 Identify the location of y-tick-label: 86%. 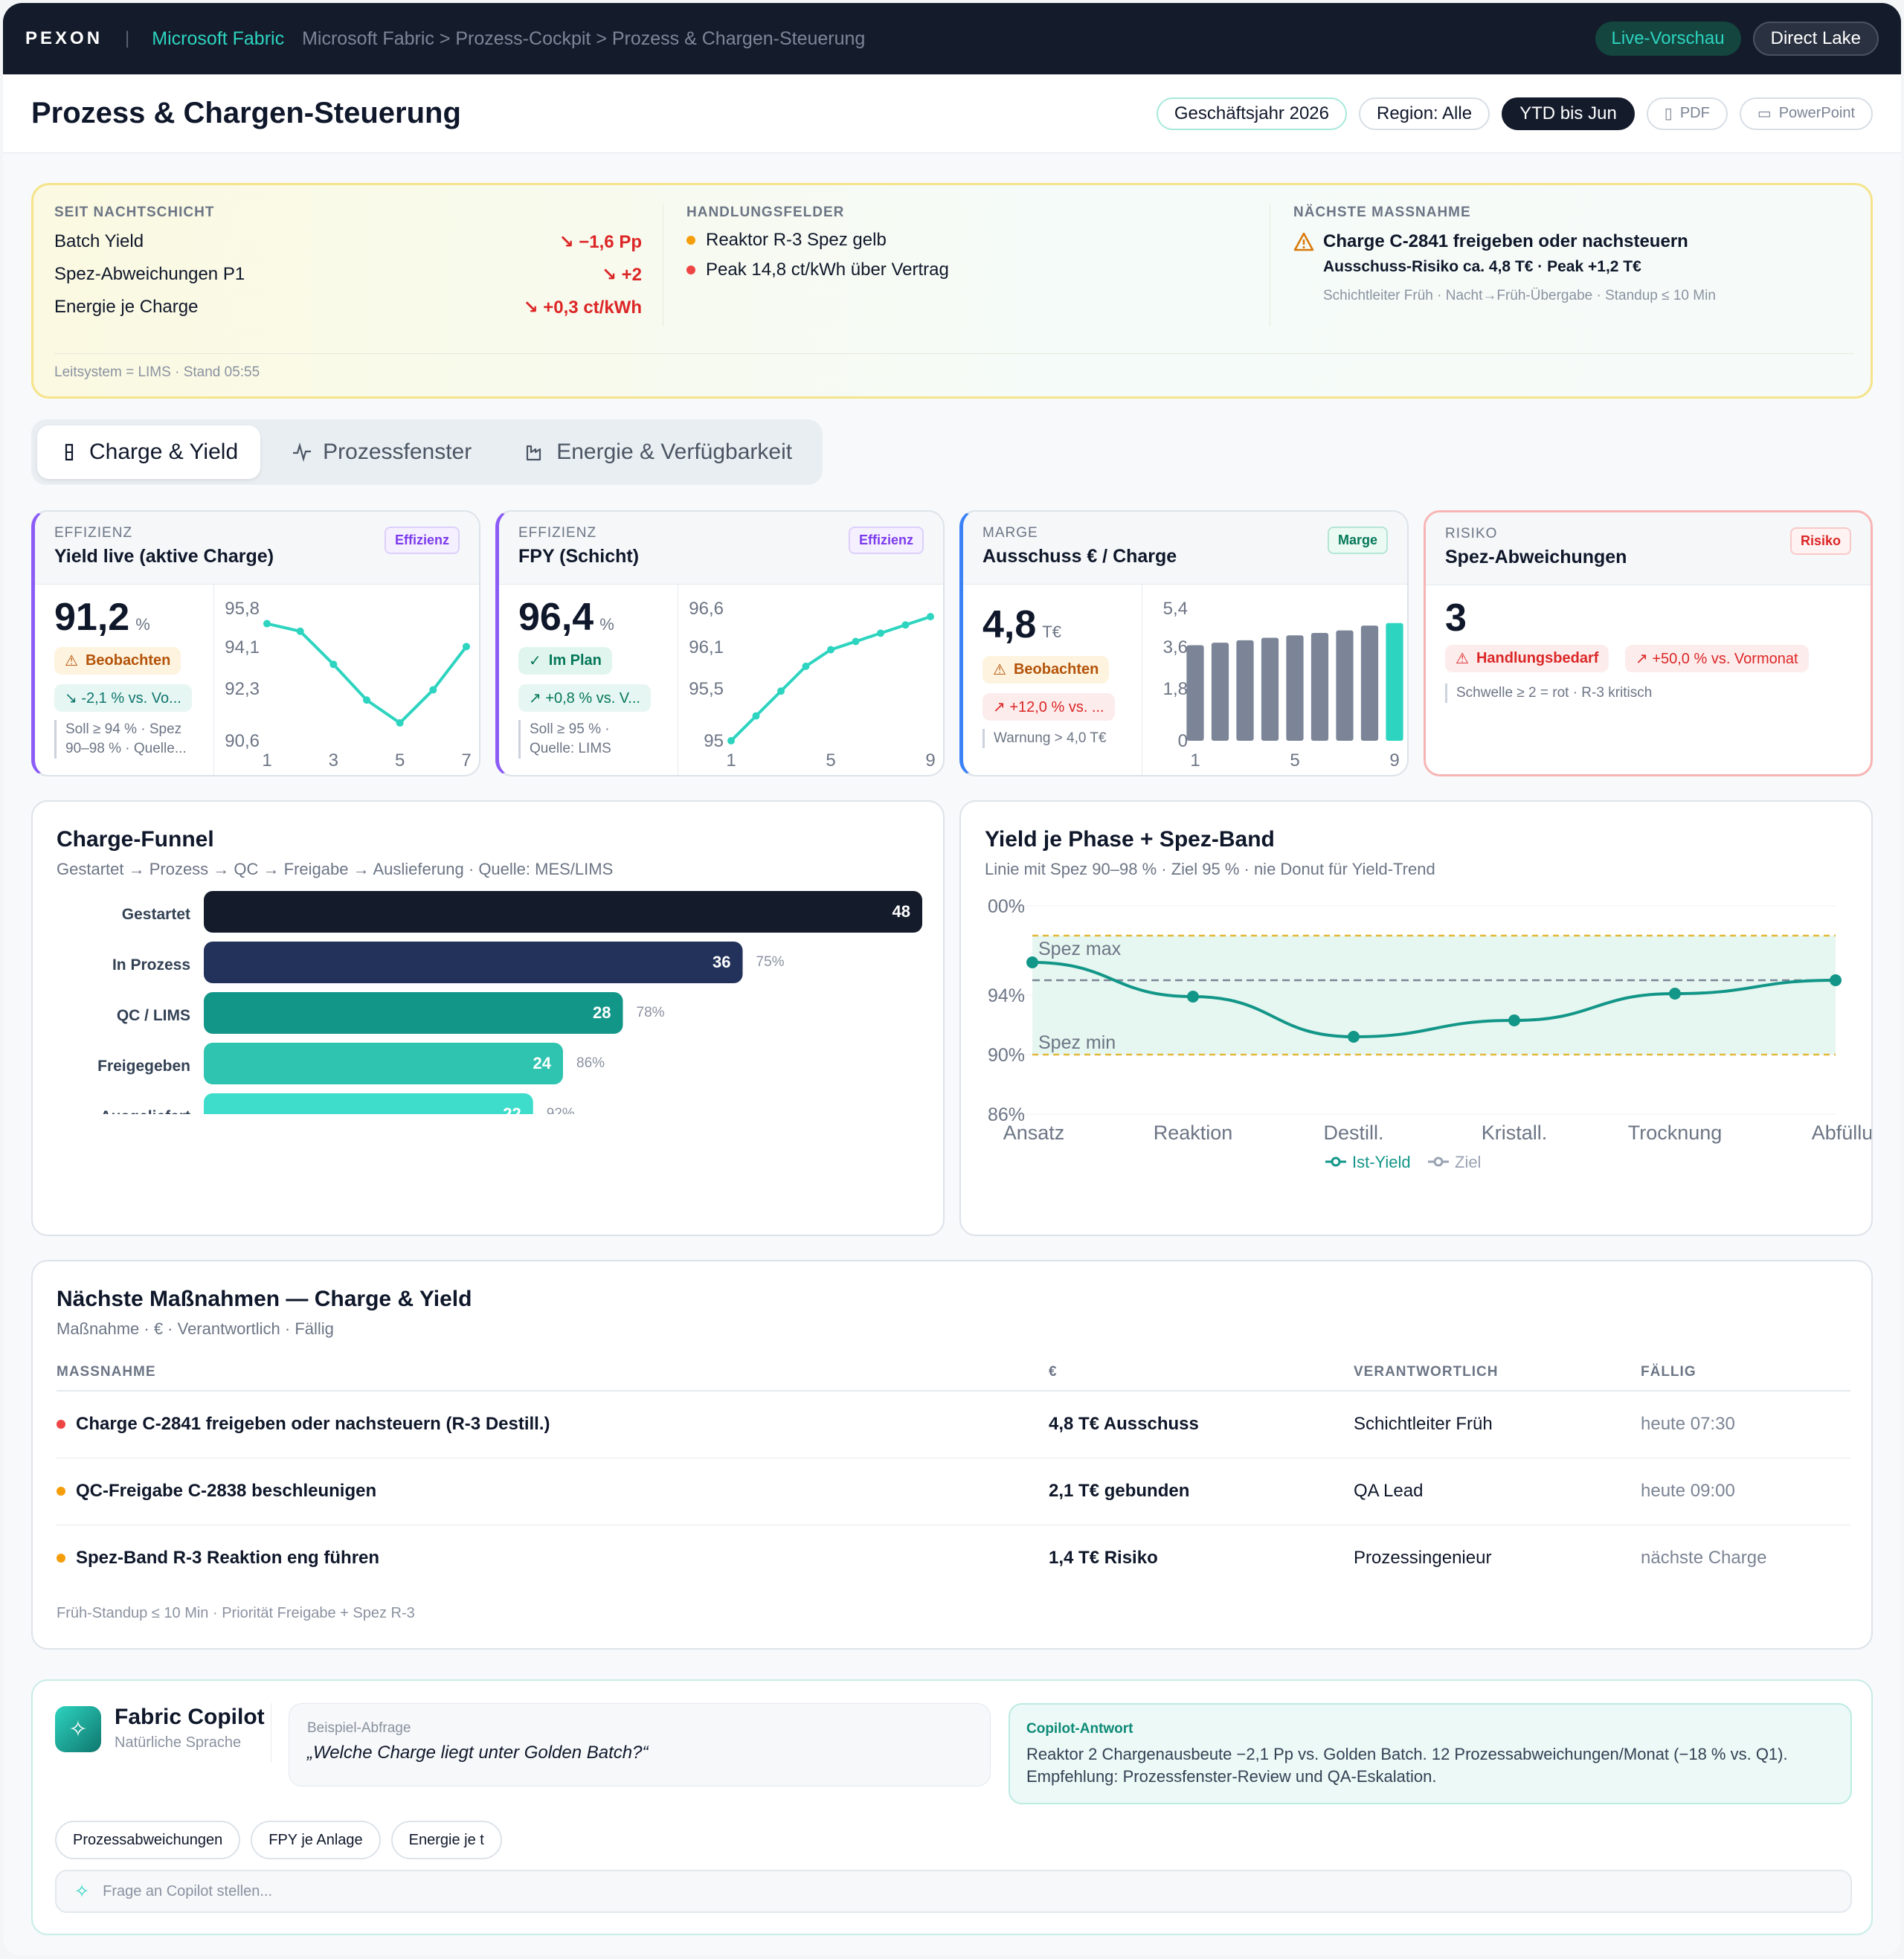
(1007, 1114).